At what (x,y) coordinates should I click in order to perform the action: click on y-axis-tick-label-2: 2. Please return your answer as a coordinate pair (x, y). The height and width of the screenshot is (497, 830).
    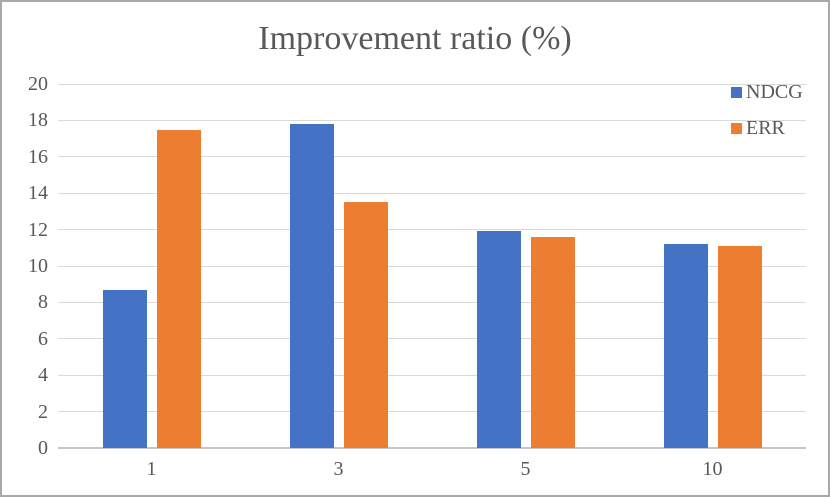
    Looking at the image, I should click on (43, 411).